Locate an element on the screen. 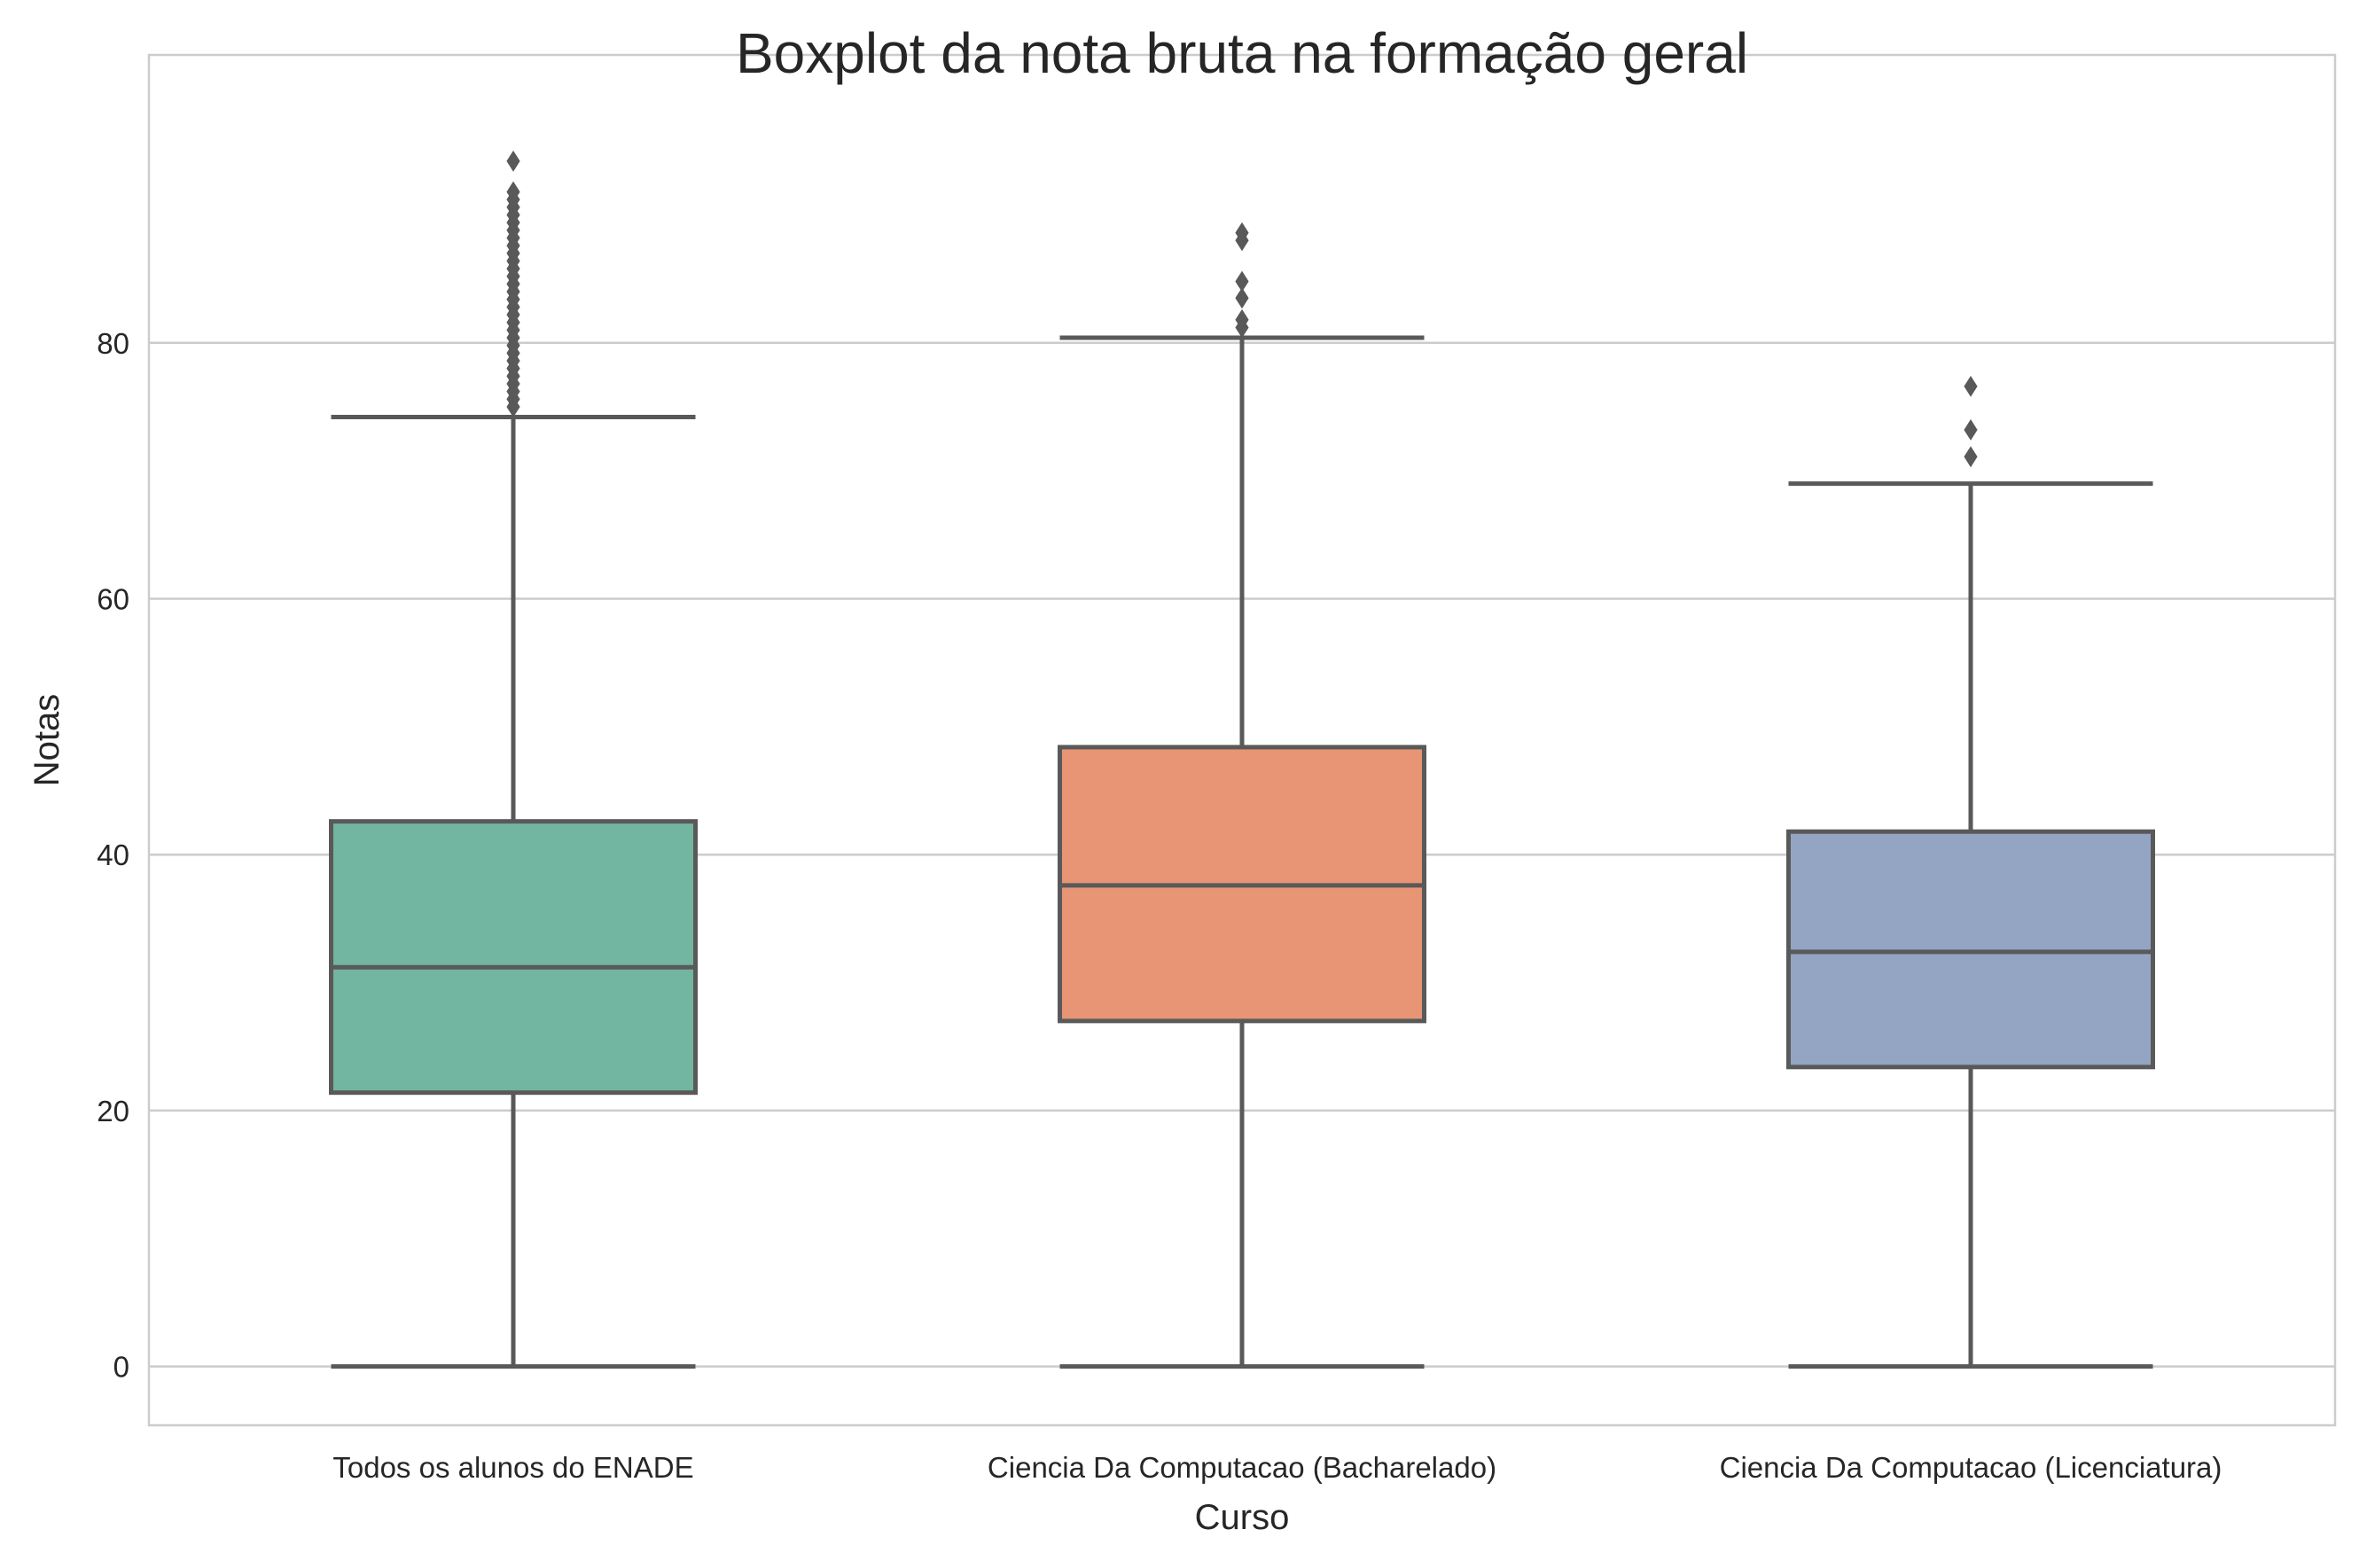 This screenshot has height=1568, width=2359. y-tick-label: 80 is located at coordinates (113, 343).